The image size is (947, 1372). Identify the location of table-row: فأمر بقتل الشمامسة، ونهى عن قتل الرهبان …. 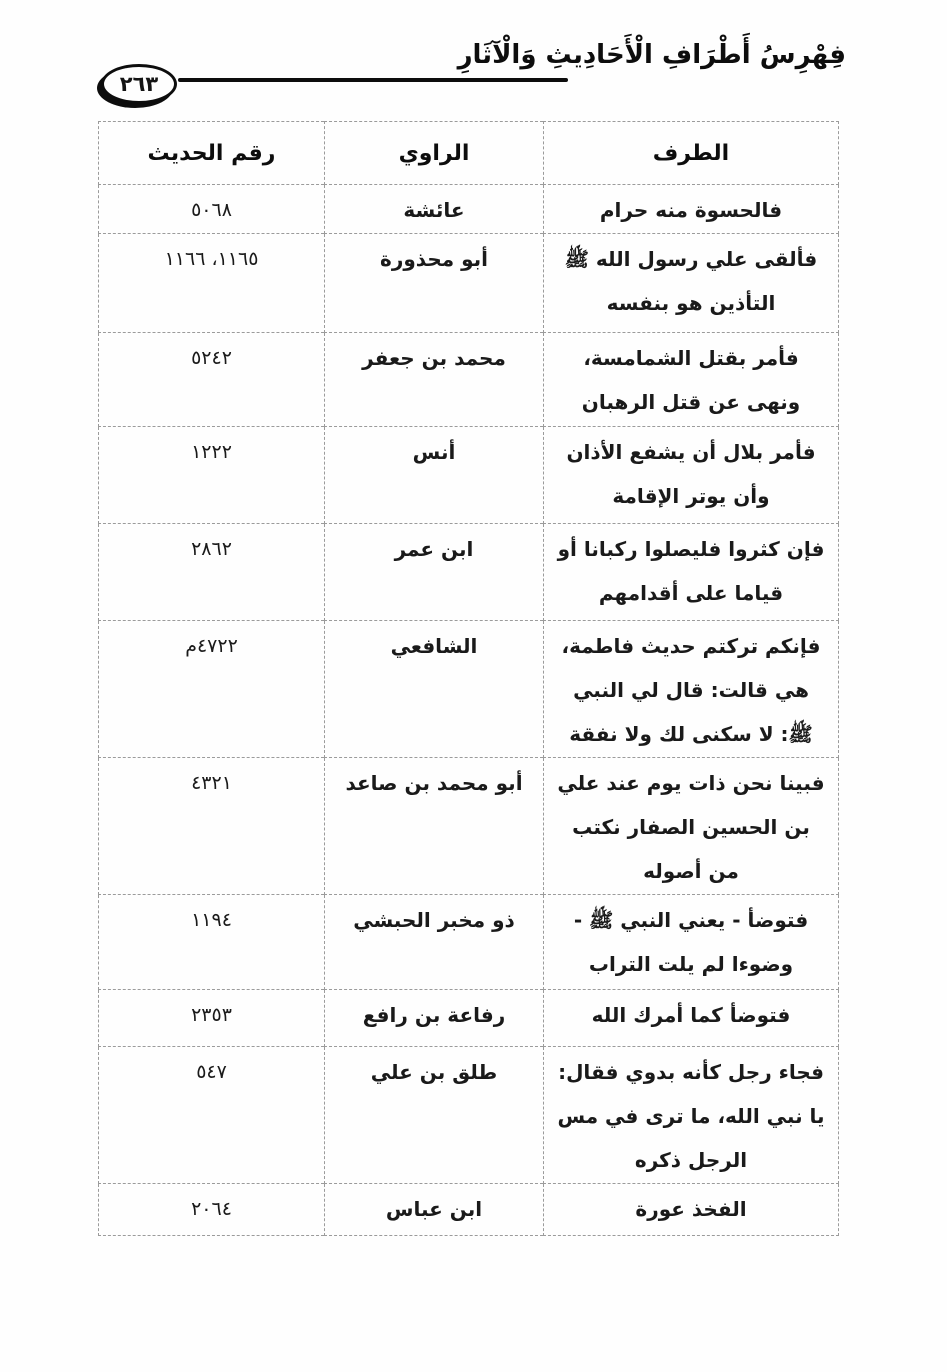
(468, 379).